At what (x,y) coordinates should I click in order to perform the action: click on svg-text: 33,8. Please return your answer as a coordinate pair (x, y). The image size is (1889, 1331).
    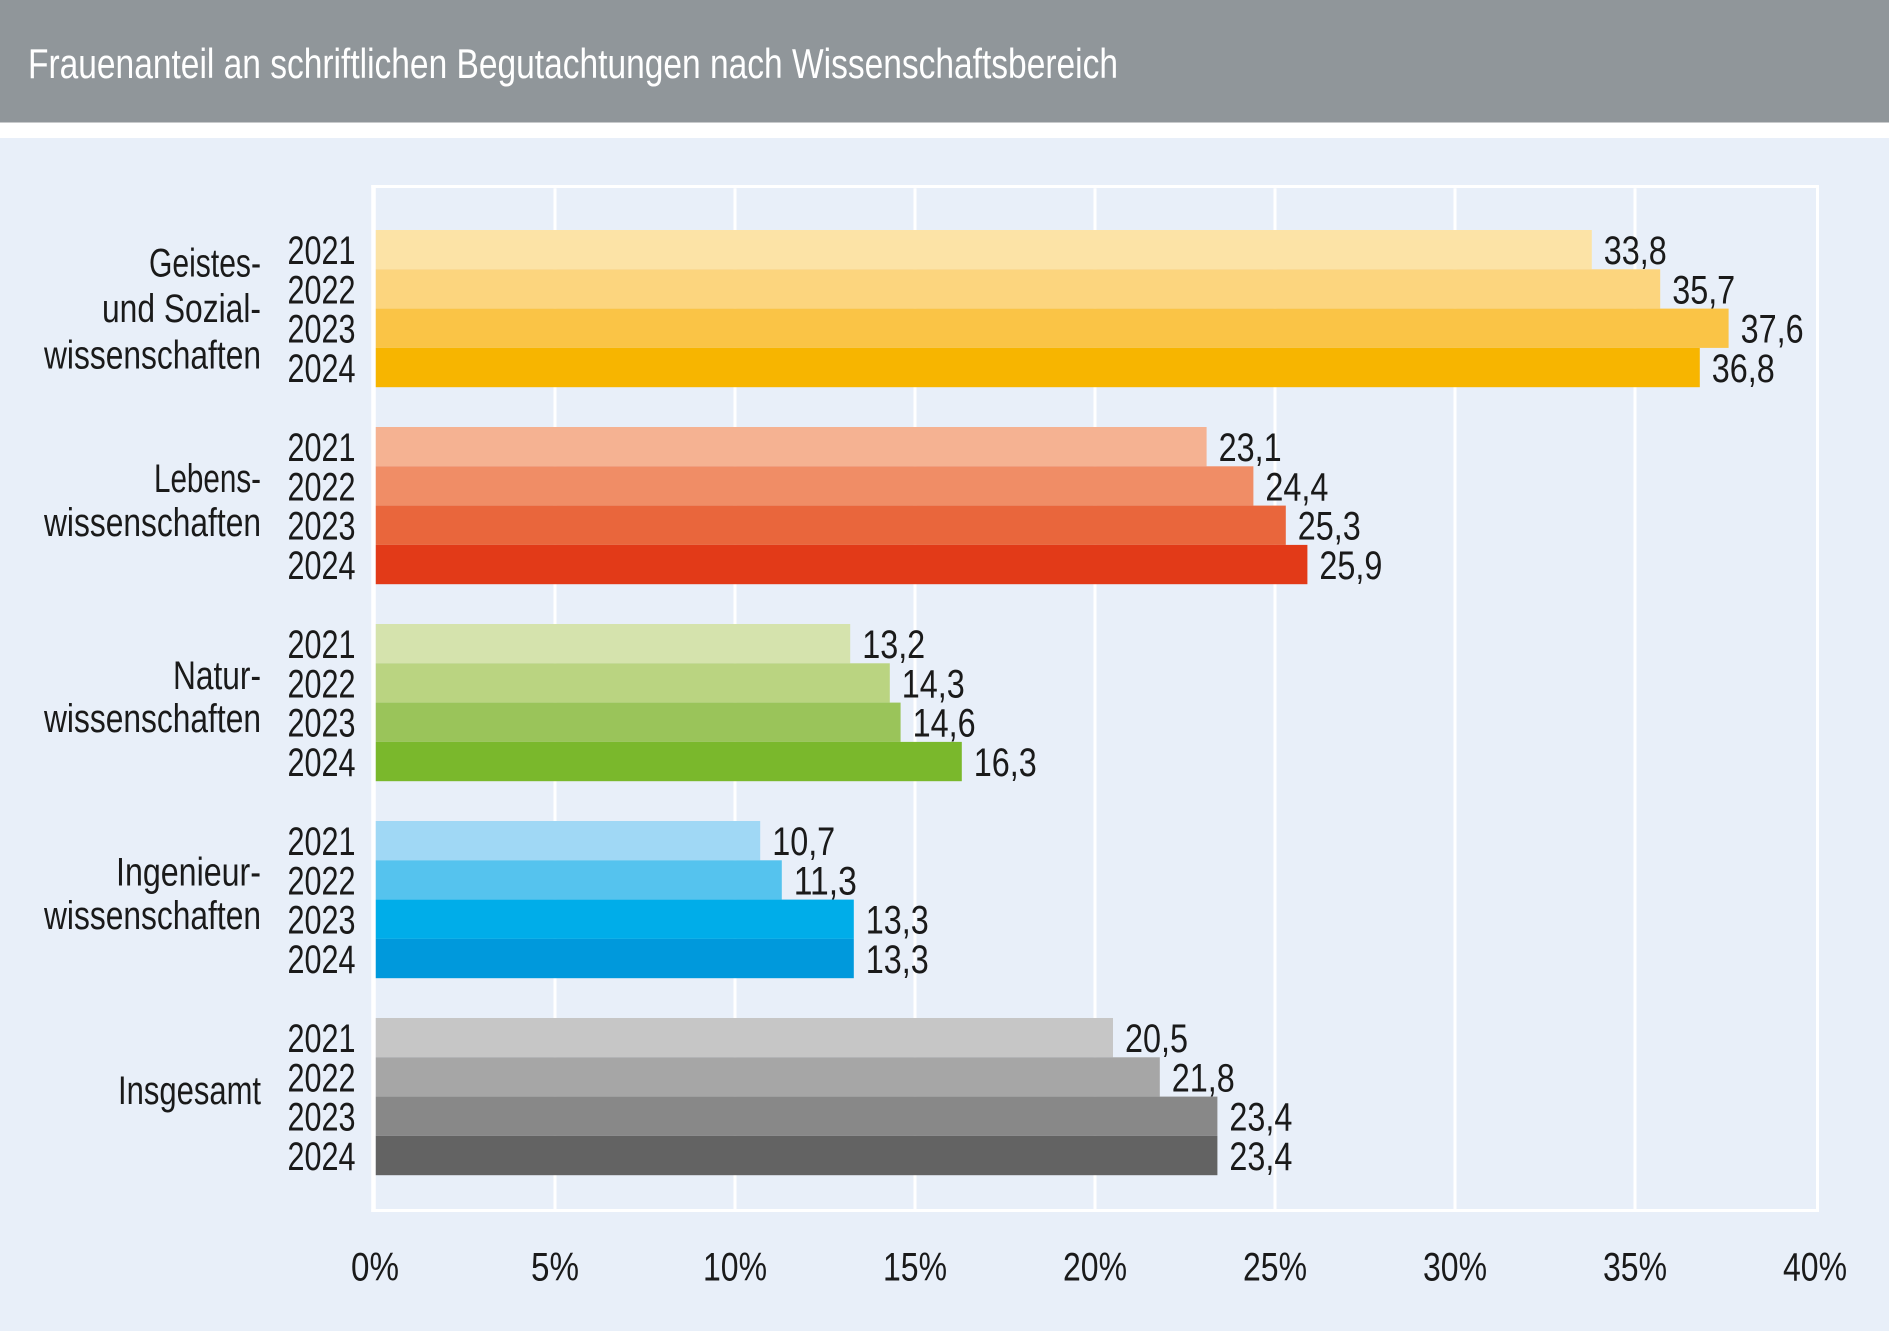
    Looking at the image, I should click on (1635, 251).